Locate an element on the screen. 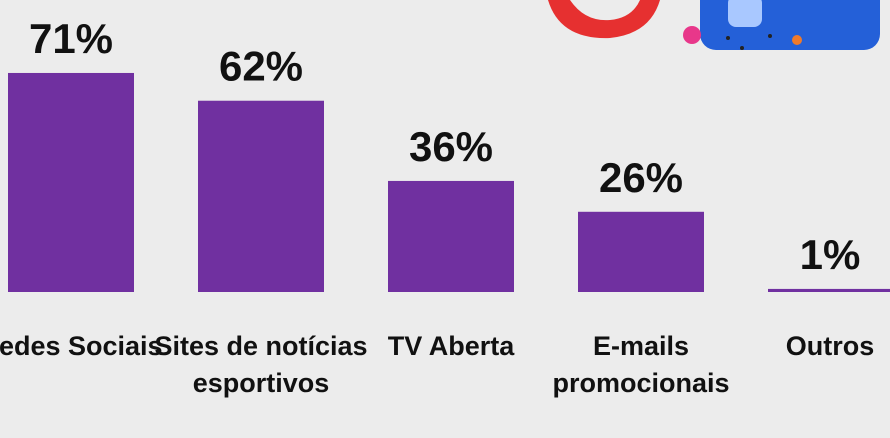  category-label: TV Aberta is located at coordinates (451, 346).